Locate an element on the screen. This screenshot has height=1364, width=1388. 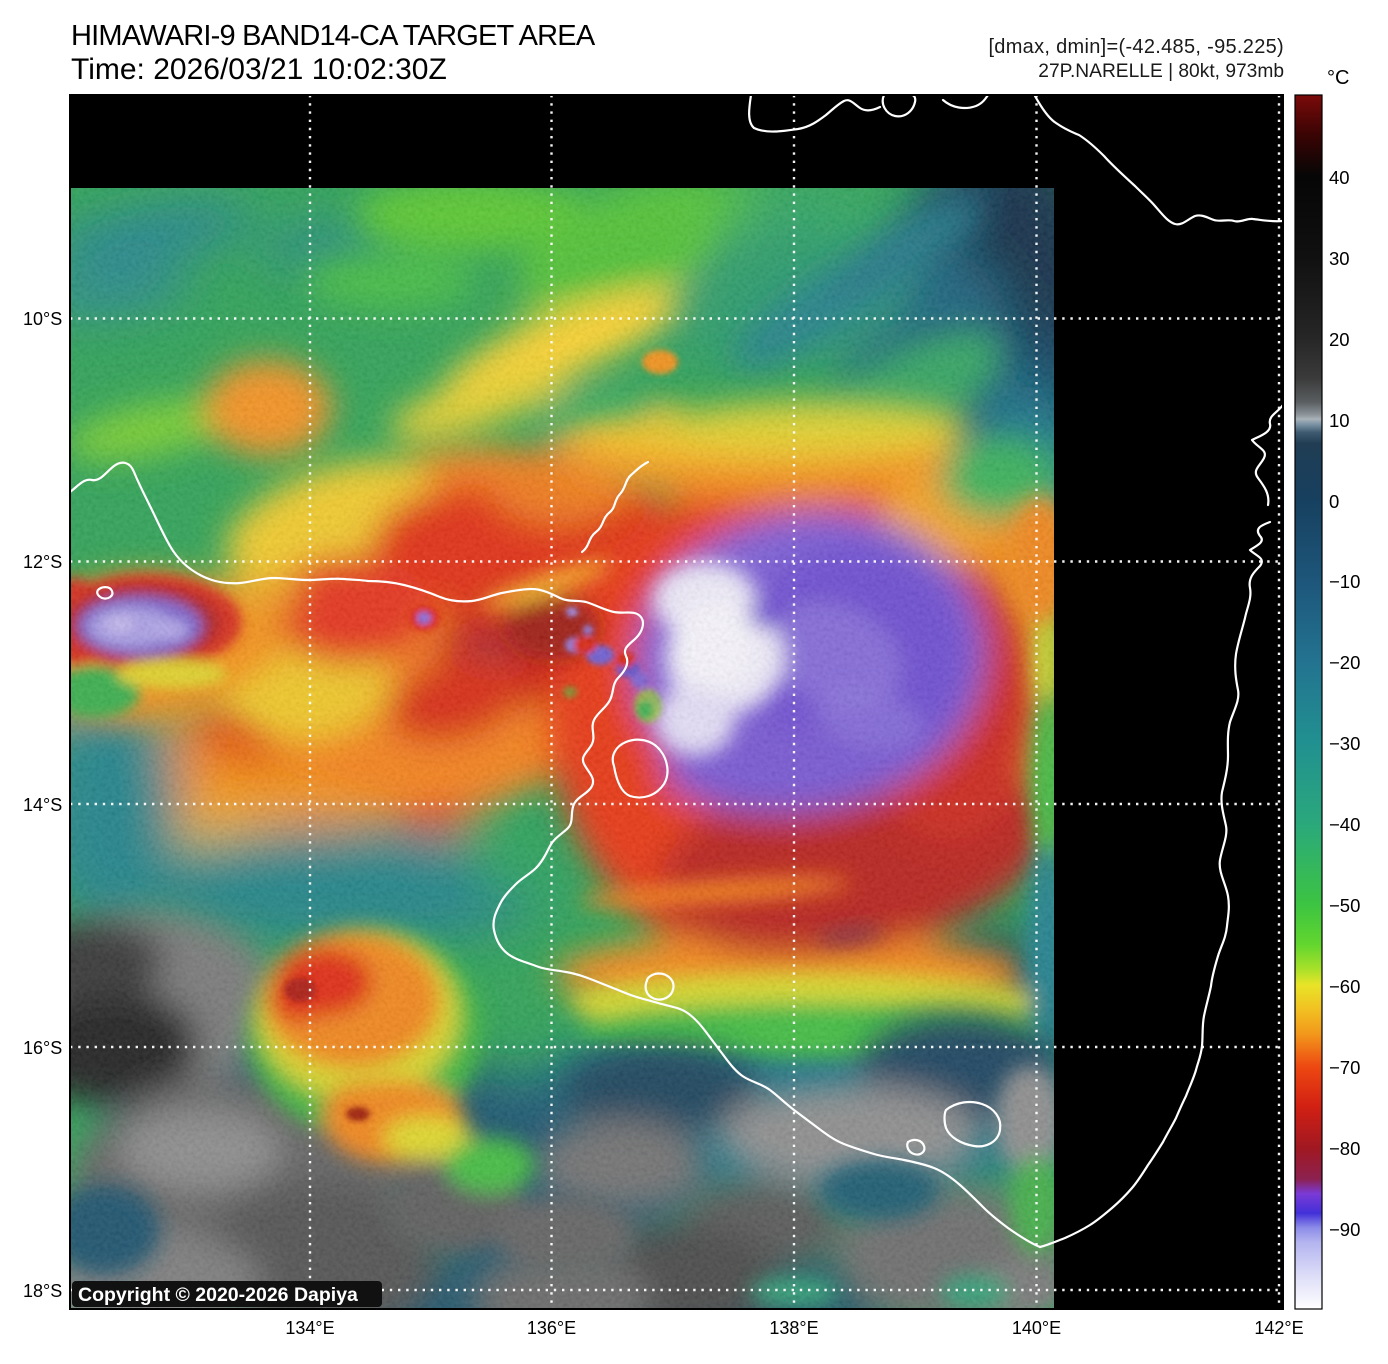
svg-text: 138°E is located at coordinates (793, 1328).